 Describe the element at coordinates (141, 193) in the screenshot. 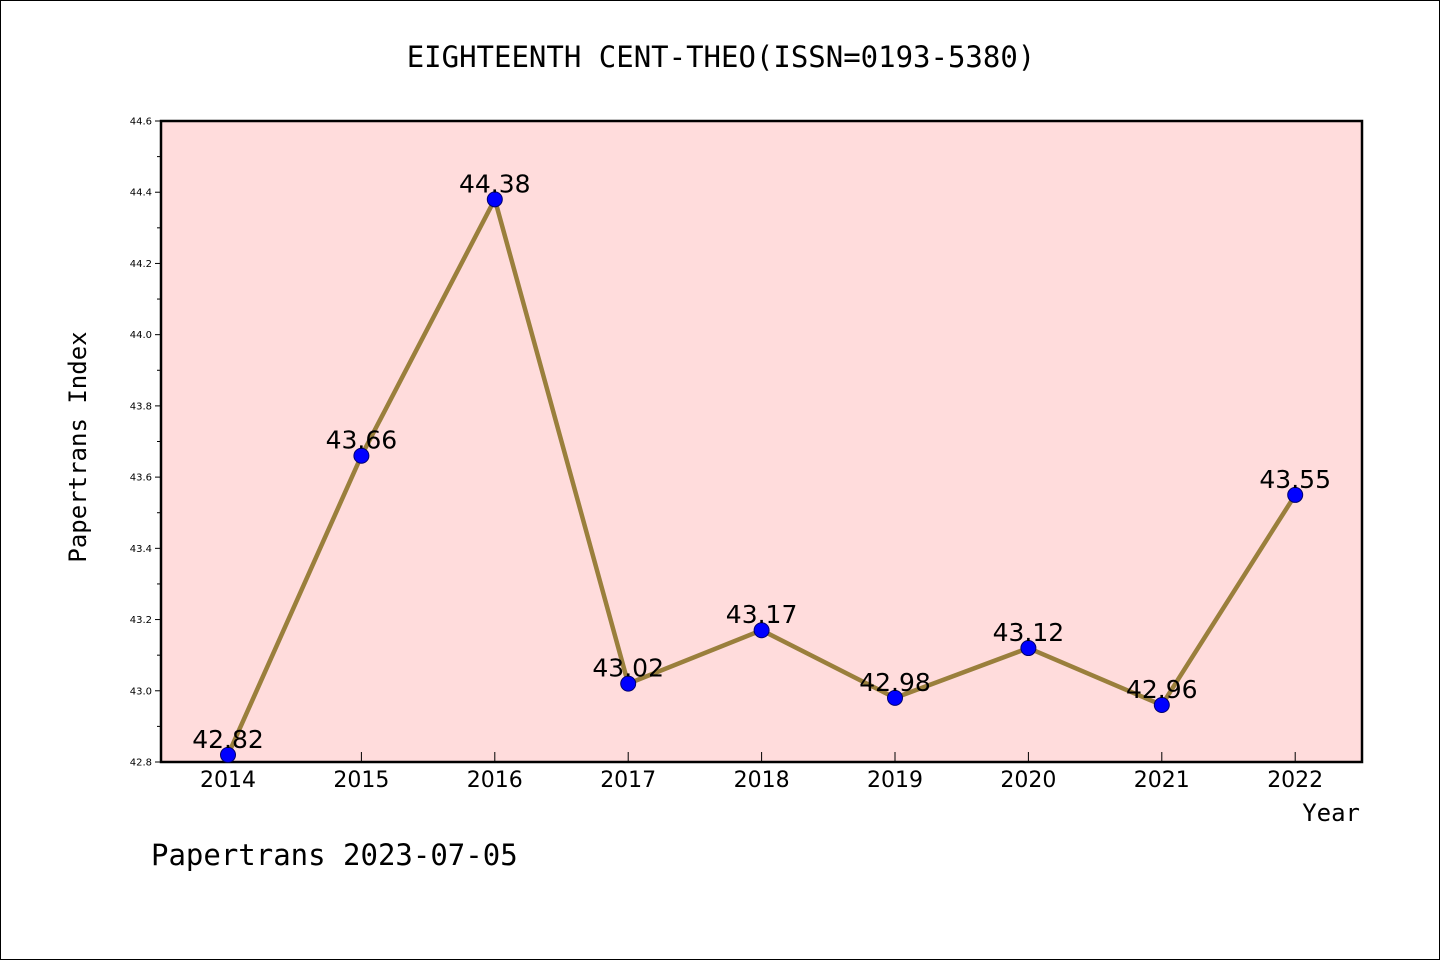

I see `y-tick-label: 44.4` at that location.